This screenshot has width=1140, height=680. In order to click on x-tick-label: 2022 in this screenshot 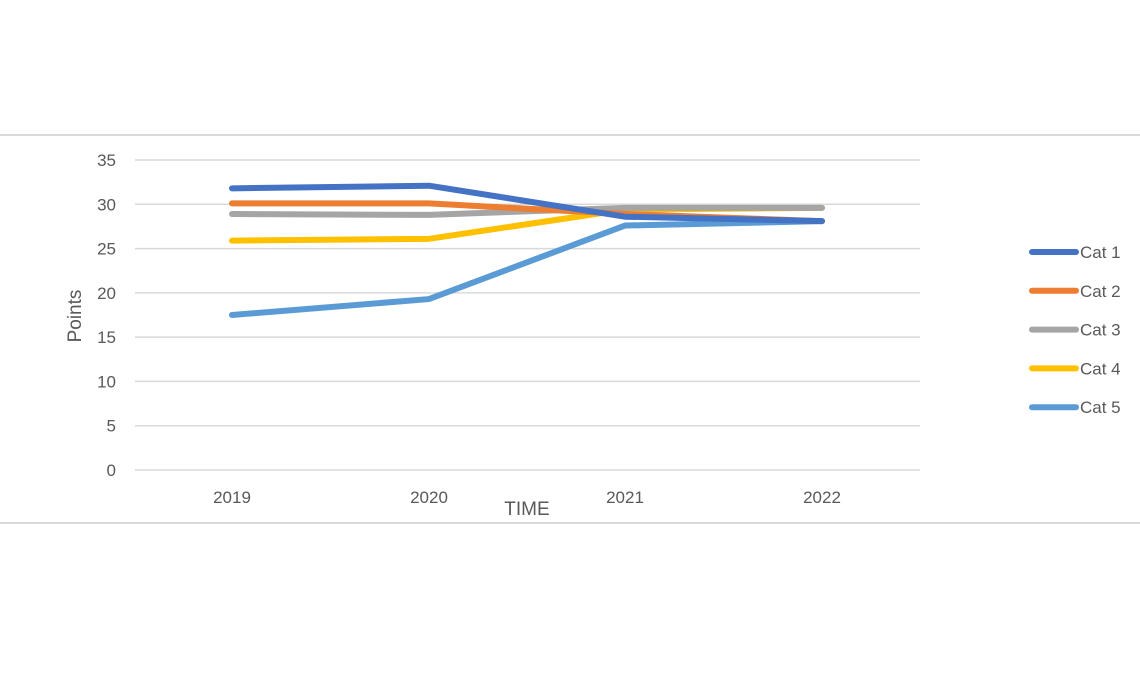, I will do `click(822, 497)`.